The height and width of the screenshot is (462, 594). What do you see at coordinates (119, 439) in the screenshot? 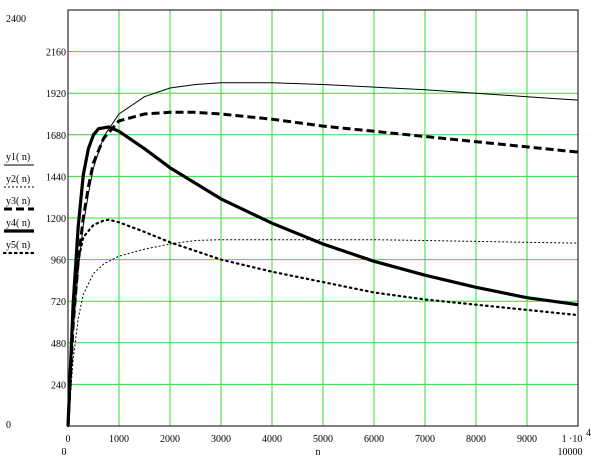
I see `x-tick-label: 1000` at bounding box center [119, 439].